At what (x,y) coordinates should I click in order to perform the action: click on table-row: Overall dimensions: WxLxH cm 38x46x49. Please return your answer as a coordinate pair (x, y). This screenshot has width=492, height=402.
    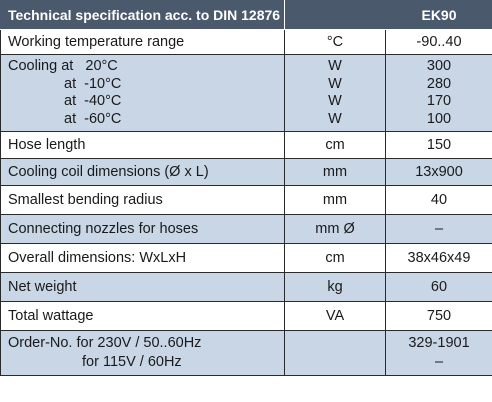
    Looking at the image, I should click on (246, 258).